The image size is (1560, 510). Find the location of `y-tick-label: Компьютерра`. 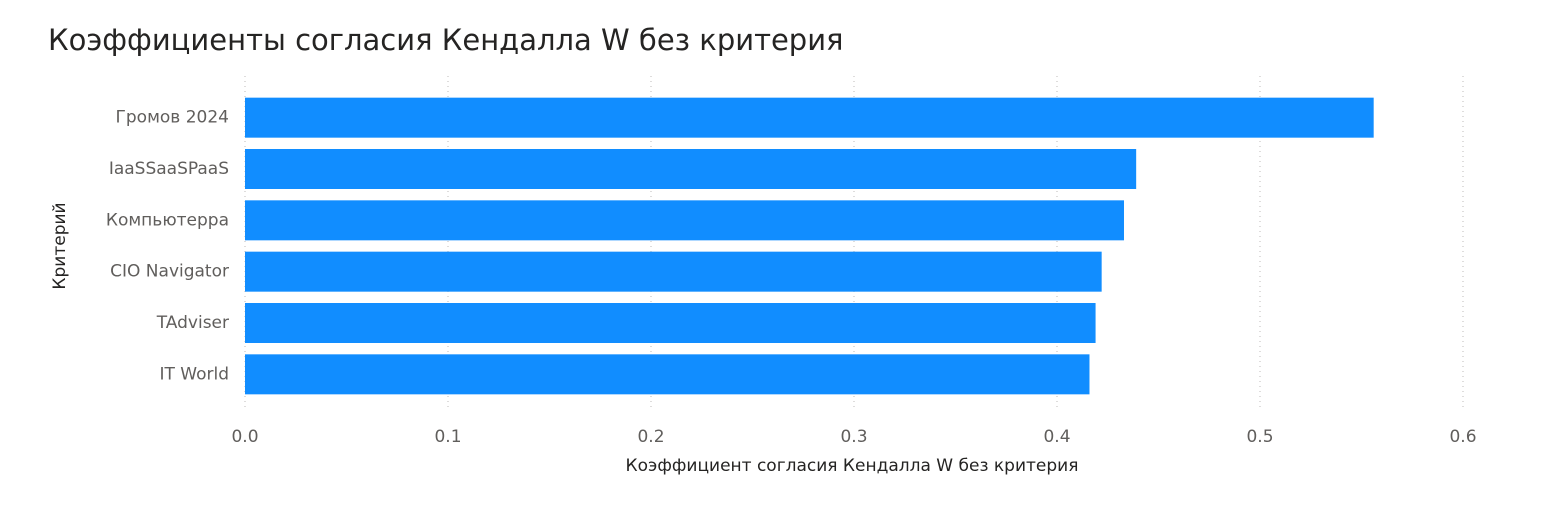

y-tick-label: Компьютерра is located at coordinates (167, 220).